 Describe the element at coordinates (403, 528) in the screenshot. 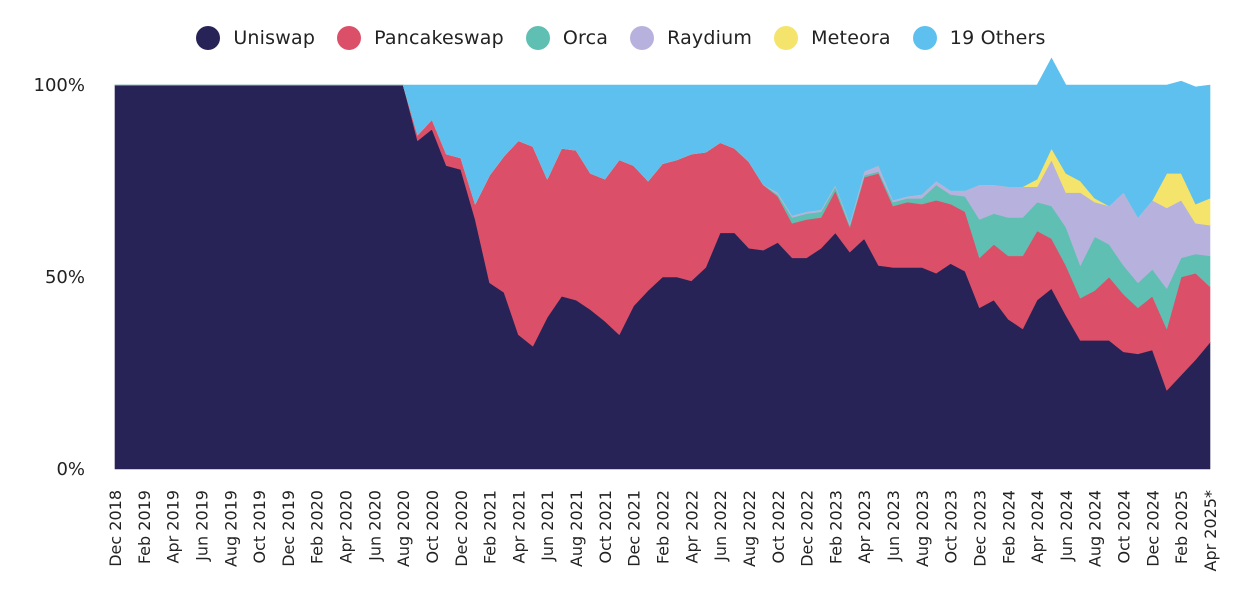

I see `x-tick-label: Aug 2020` at that location.